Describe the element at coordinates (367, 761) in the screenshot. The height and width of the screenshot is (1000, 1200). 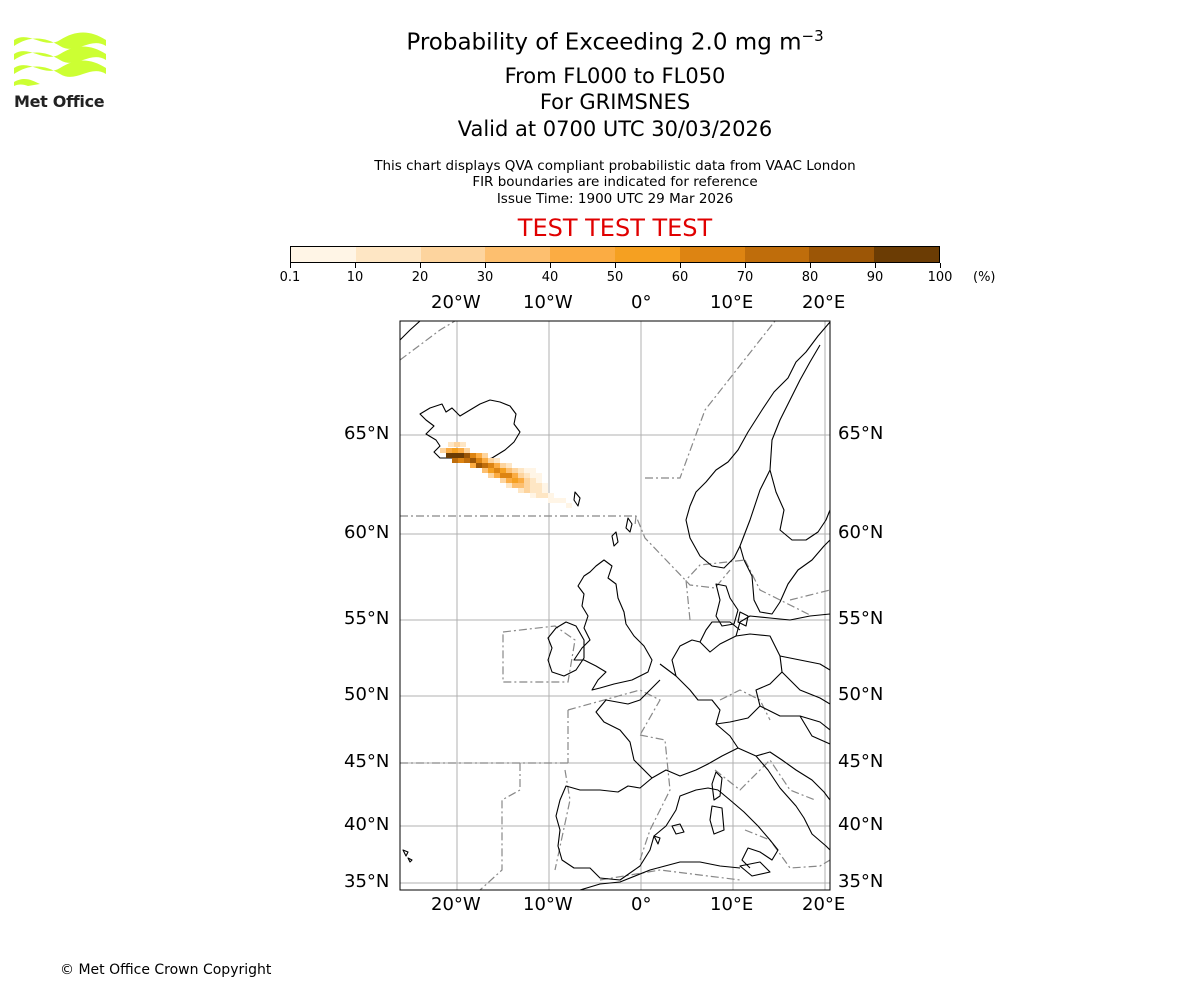
I see `lat-label-left: 45°N` at that location.